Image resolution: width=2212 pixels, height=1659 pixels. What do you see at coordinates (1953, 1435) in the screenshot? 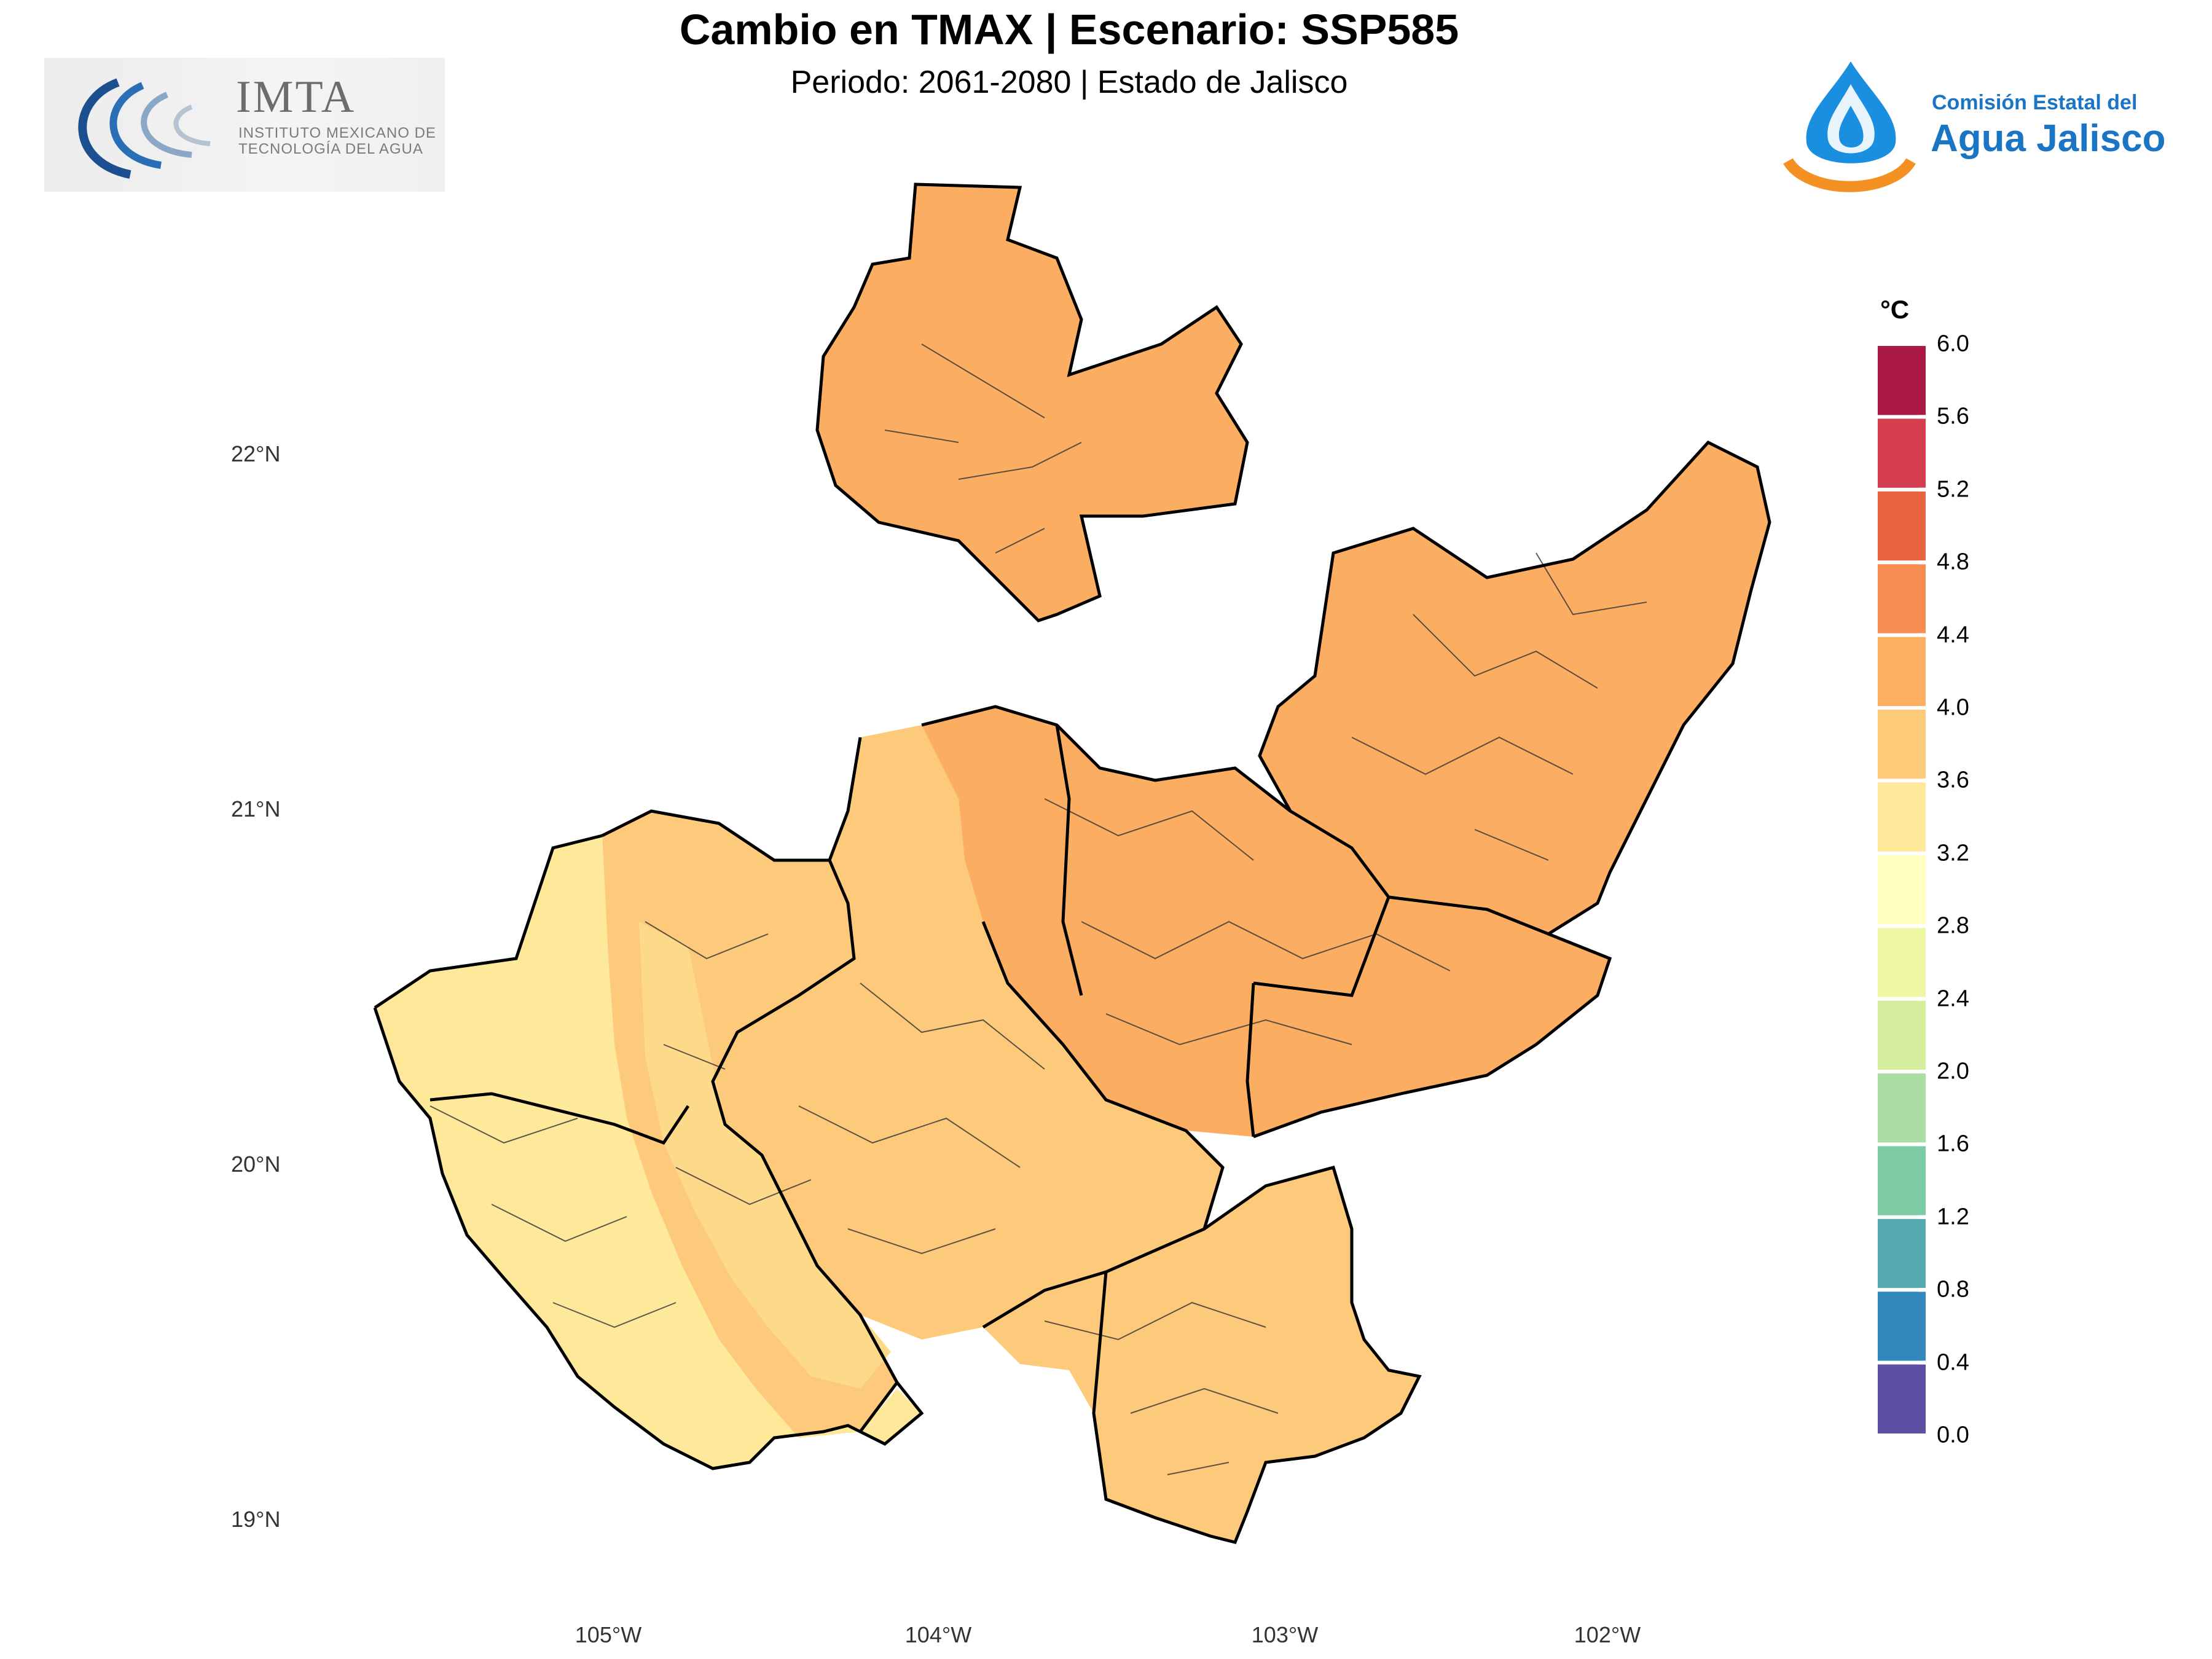
I see `legend-tick-label: 0.0` at bounding box center [1953, 1435].